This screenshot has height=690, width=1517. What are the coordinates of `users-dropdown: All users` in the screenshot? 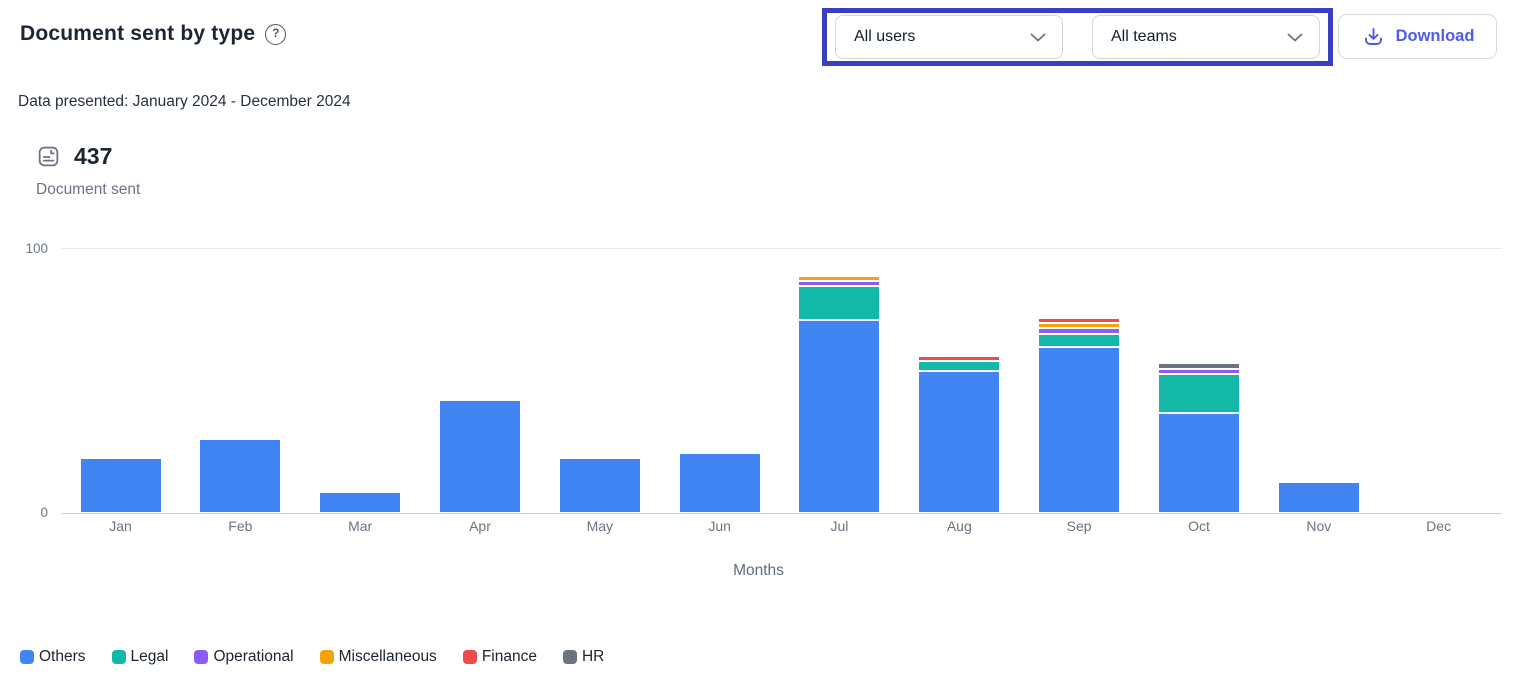 It's located at (949, 37).